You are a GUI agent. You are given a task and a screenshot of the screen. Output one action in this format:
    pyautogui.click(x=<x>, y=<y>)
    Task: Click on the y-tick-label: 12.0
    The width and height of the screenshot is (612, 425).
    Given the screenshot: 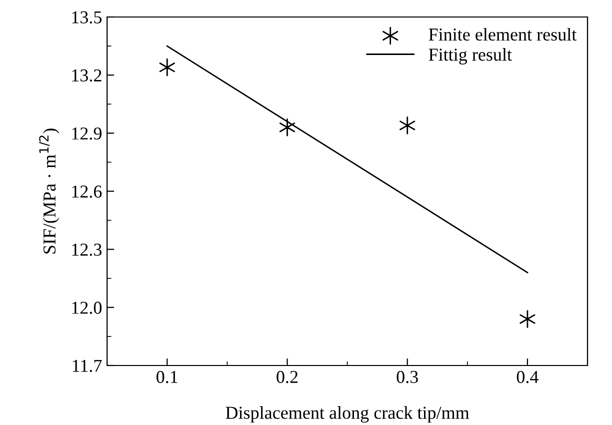 What is the action you would take?
    pyautogui.click(x=87, y=308)
    